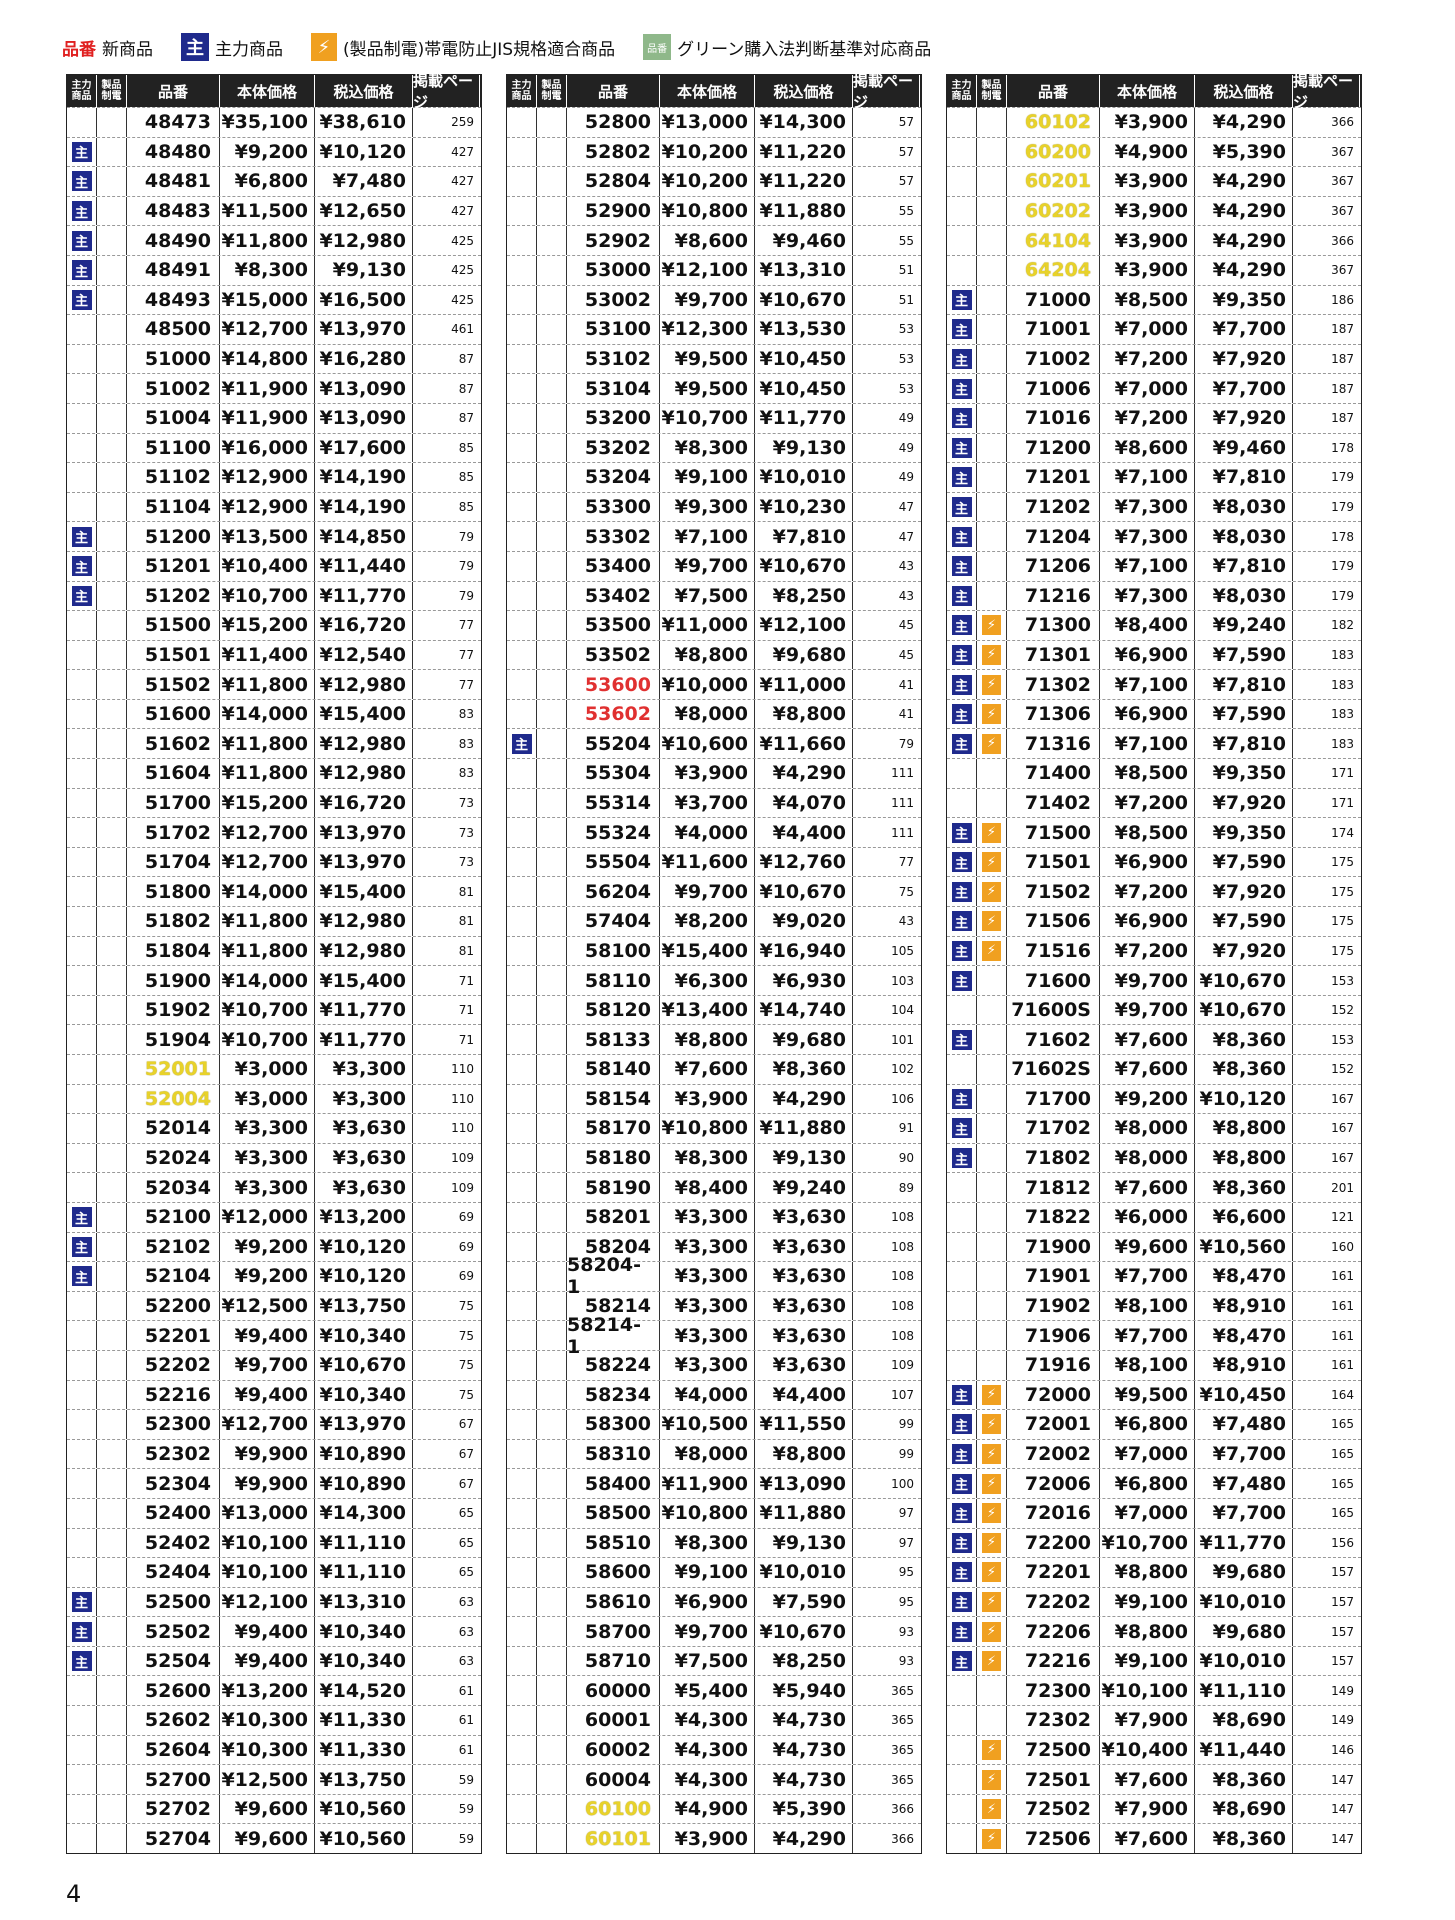 The width and height of the screenshot is (1455, 1920). I want to click on tax-price: ¥13,530, so click(804, 329).